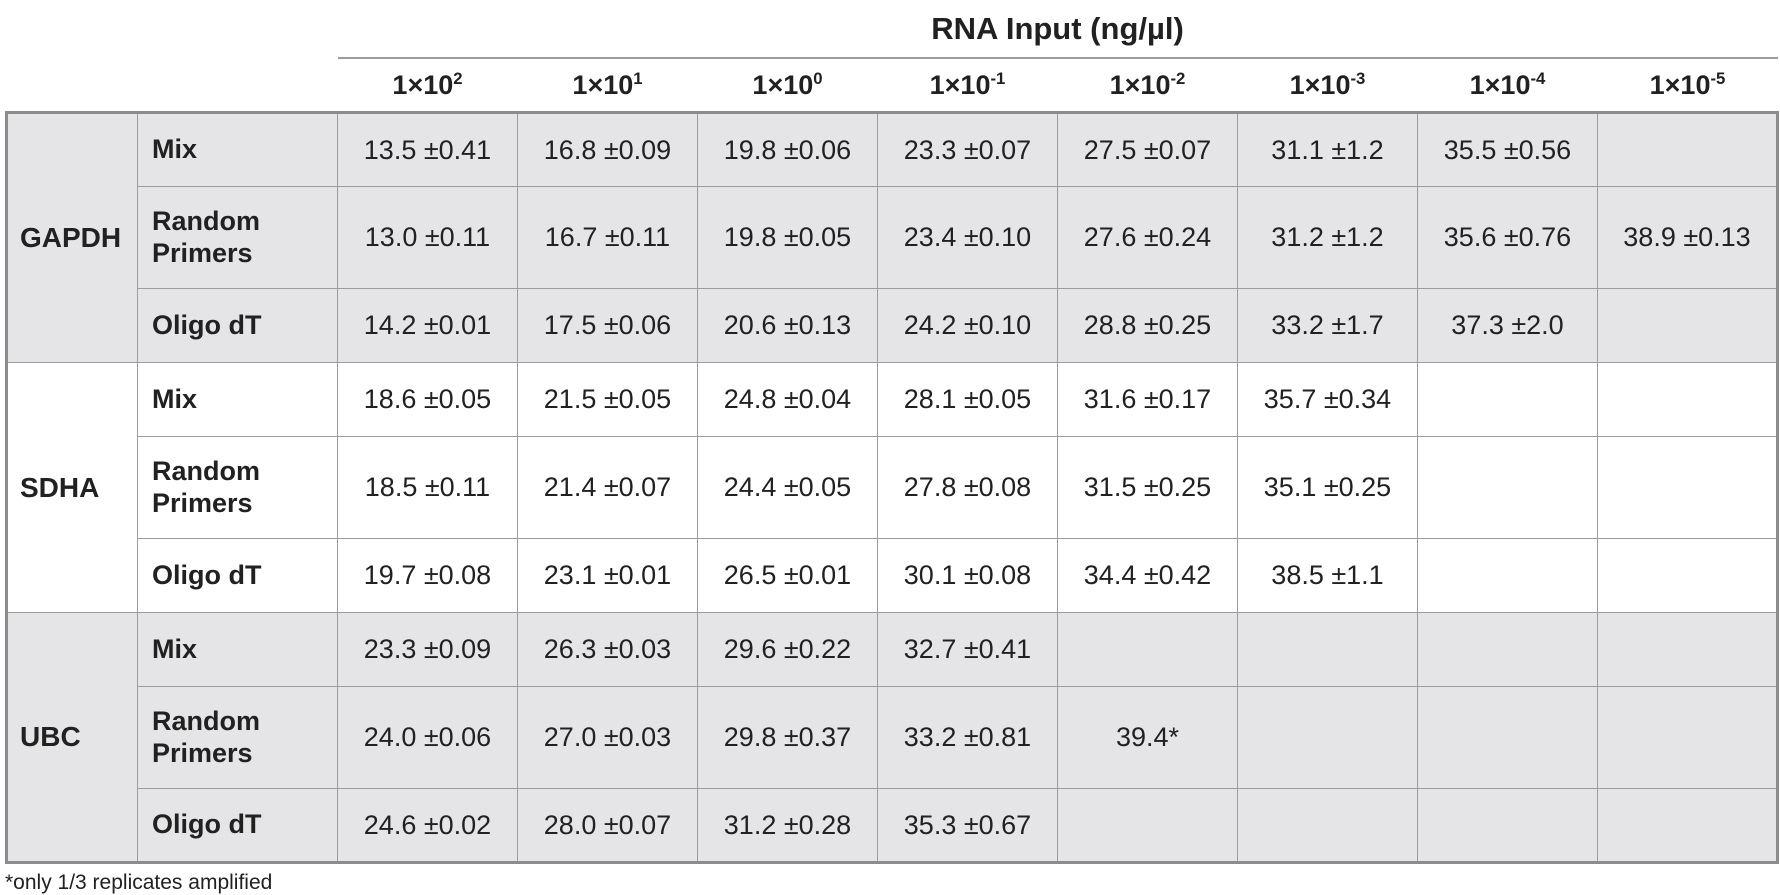  I want to click on value-cell: 27.6 ±0.24, so click(1147, 237).